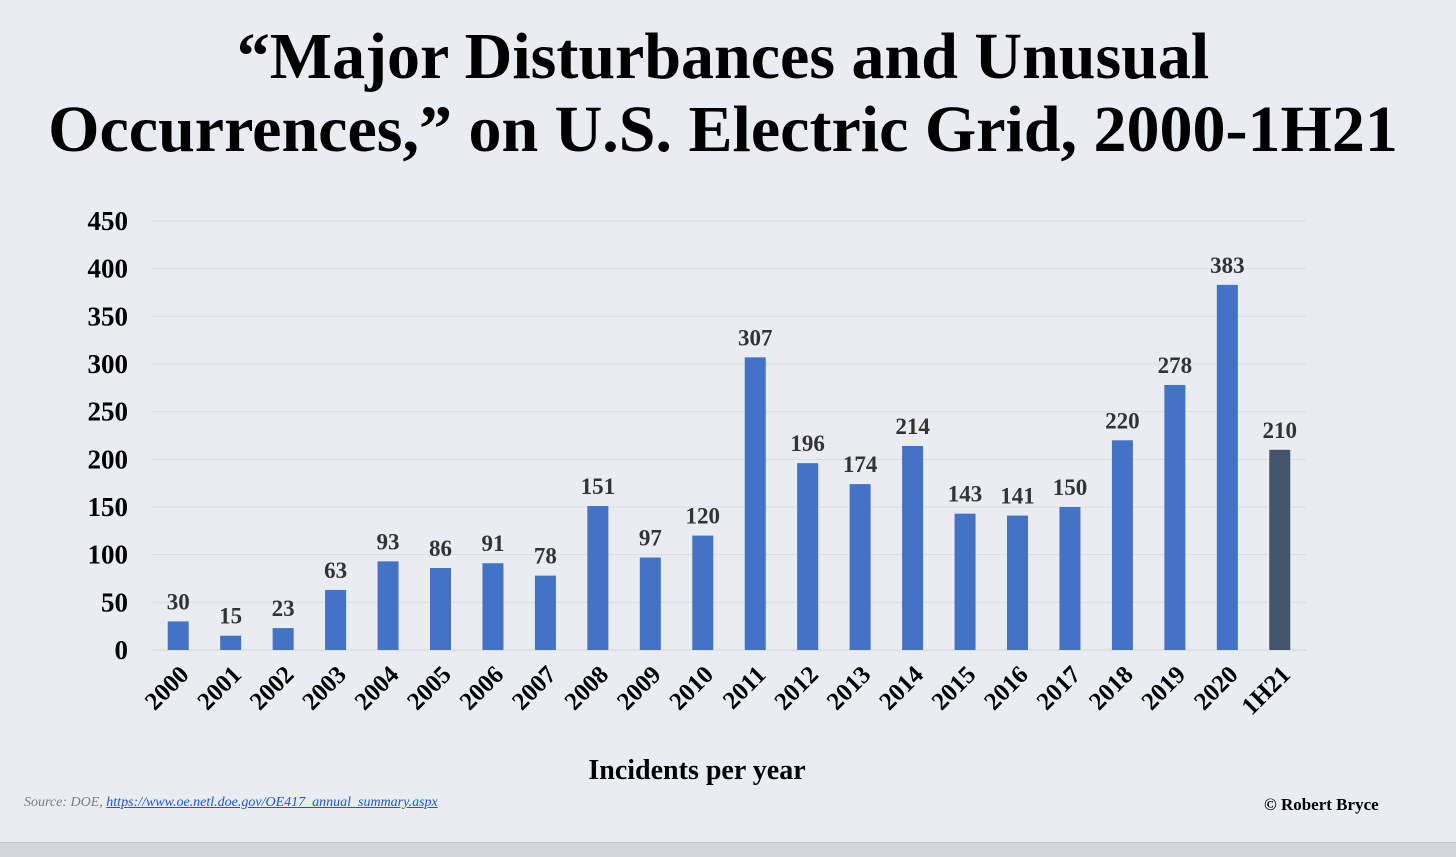 The image size is (1456, 857). Describe the element at coordinates (1070, 487) in the screenshot. I see `data-label-2017: 150` at that location.